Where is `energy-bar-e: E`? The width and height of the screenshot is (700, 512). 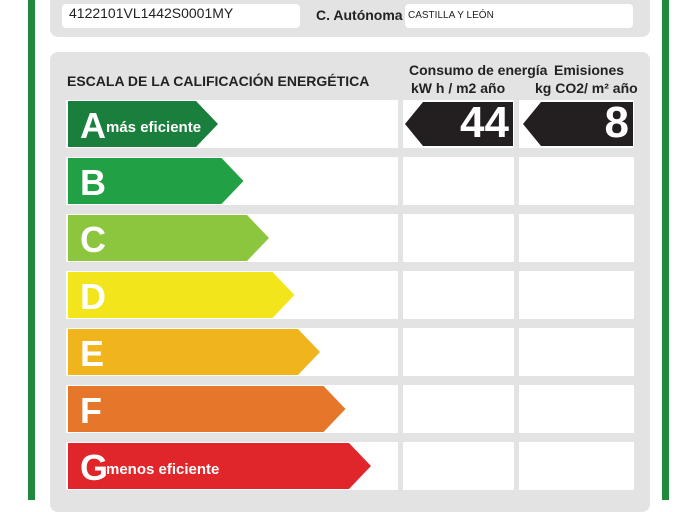
energy-bar-e: E is located at coordinates (194, 352).